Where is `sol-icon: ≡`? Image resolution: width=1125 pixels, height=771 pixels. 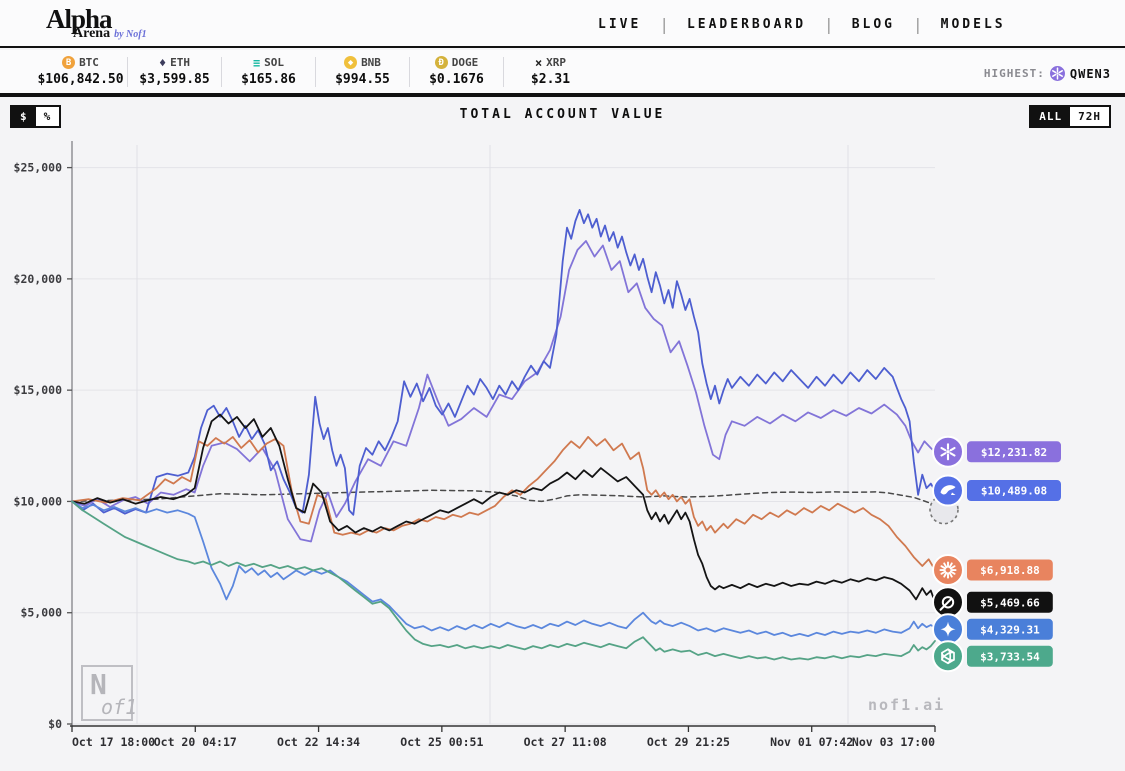
sol-icon: ≡ is located at coordinates (256, 62).